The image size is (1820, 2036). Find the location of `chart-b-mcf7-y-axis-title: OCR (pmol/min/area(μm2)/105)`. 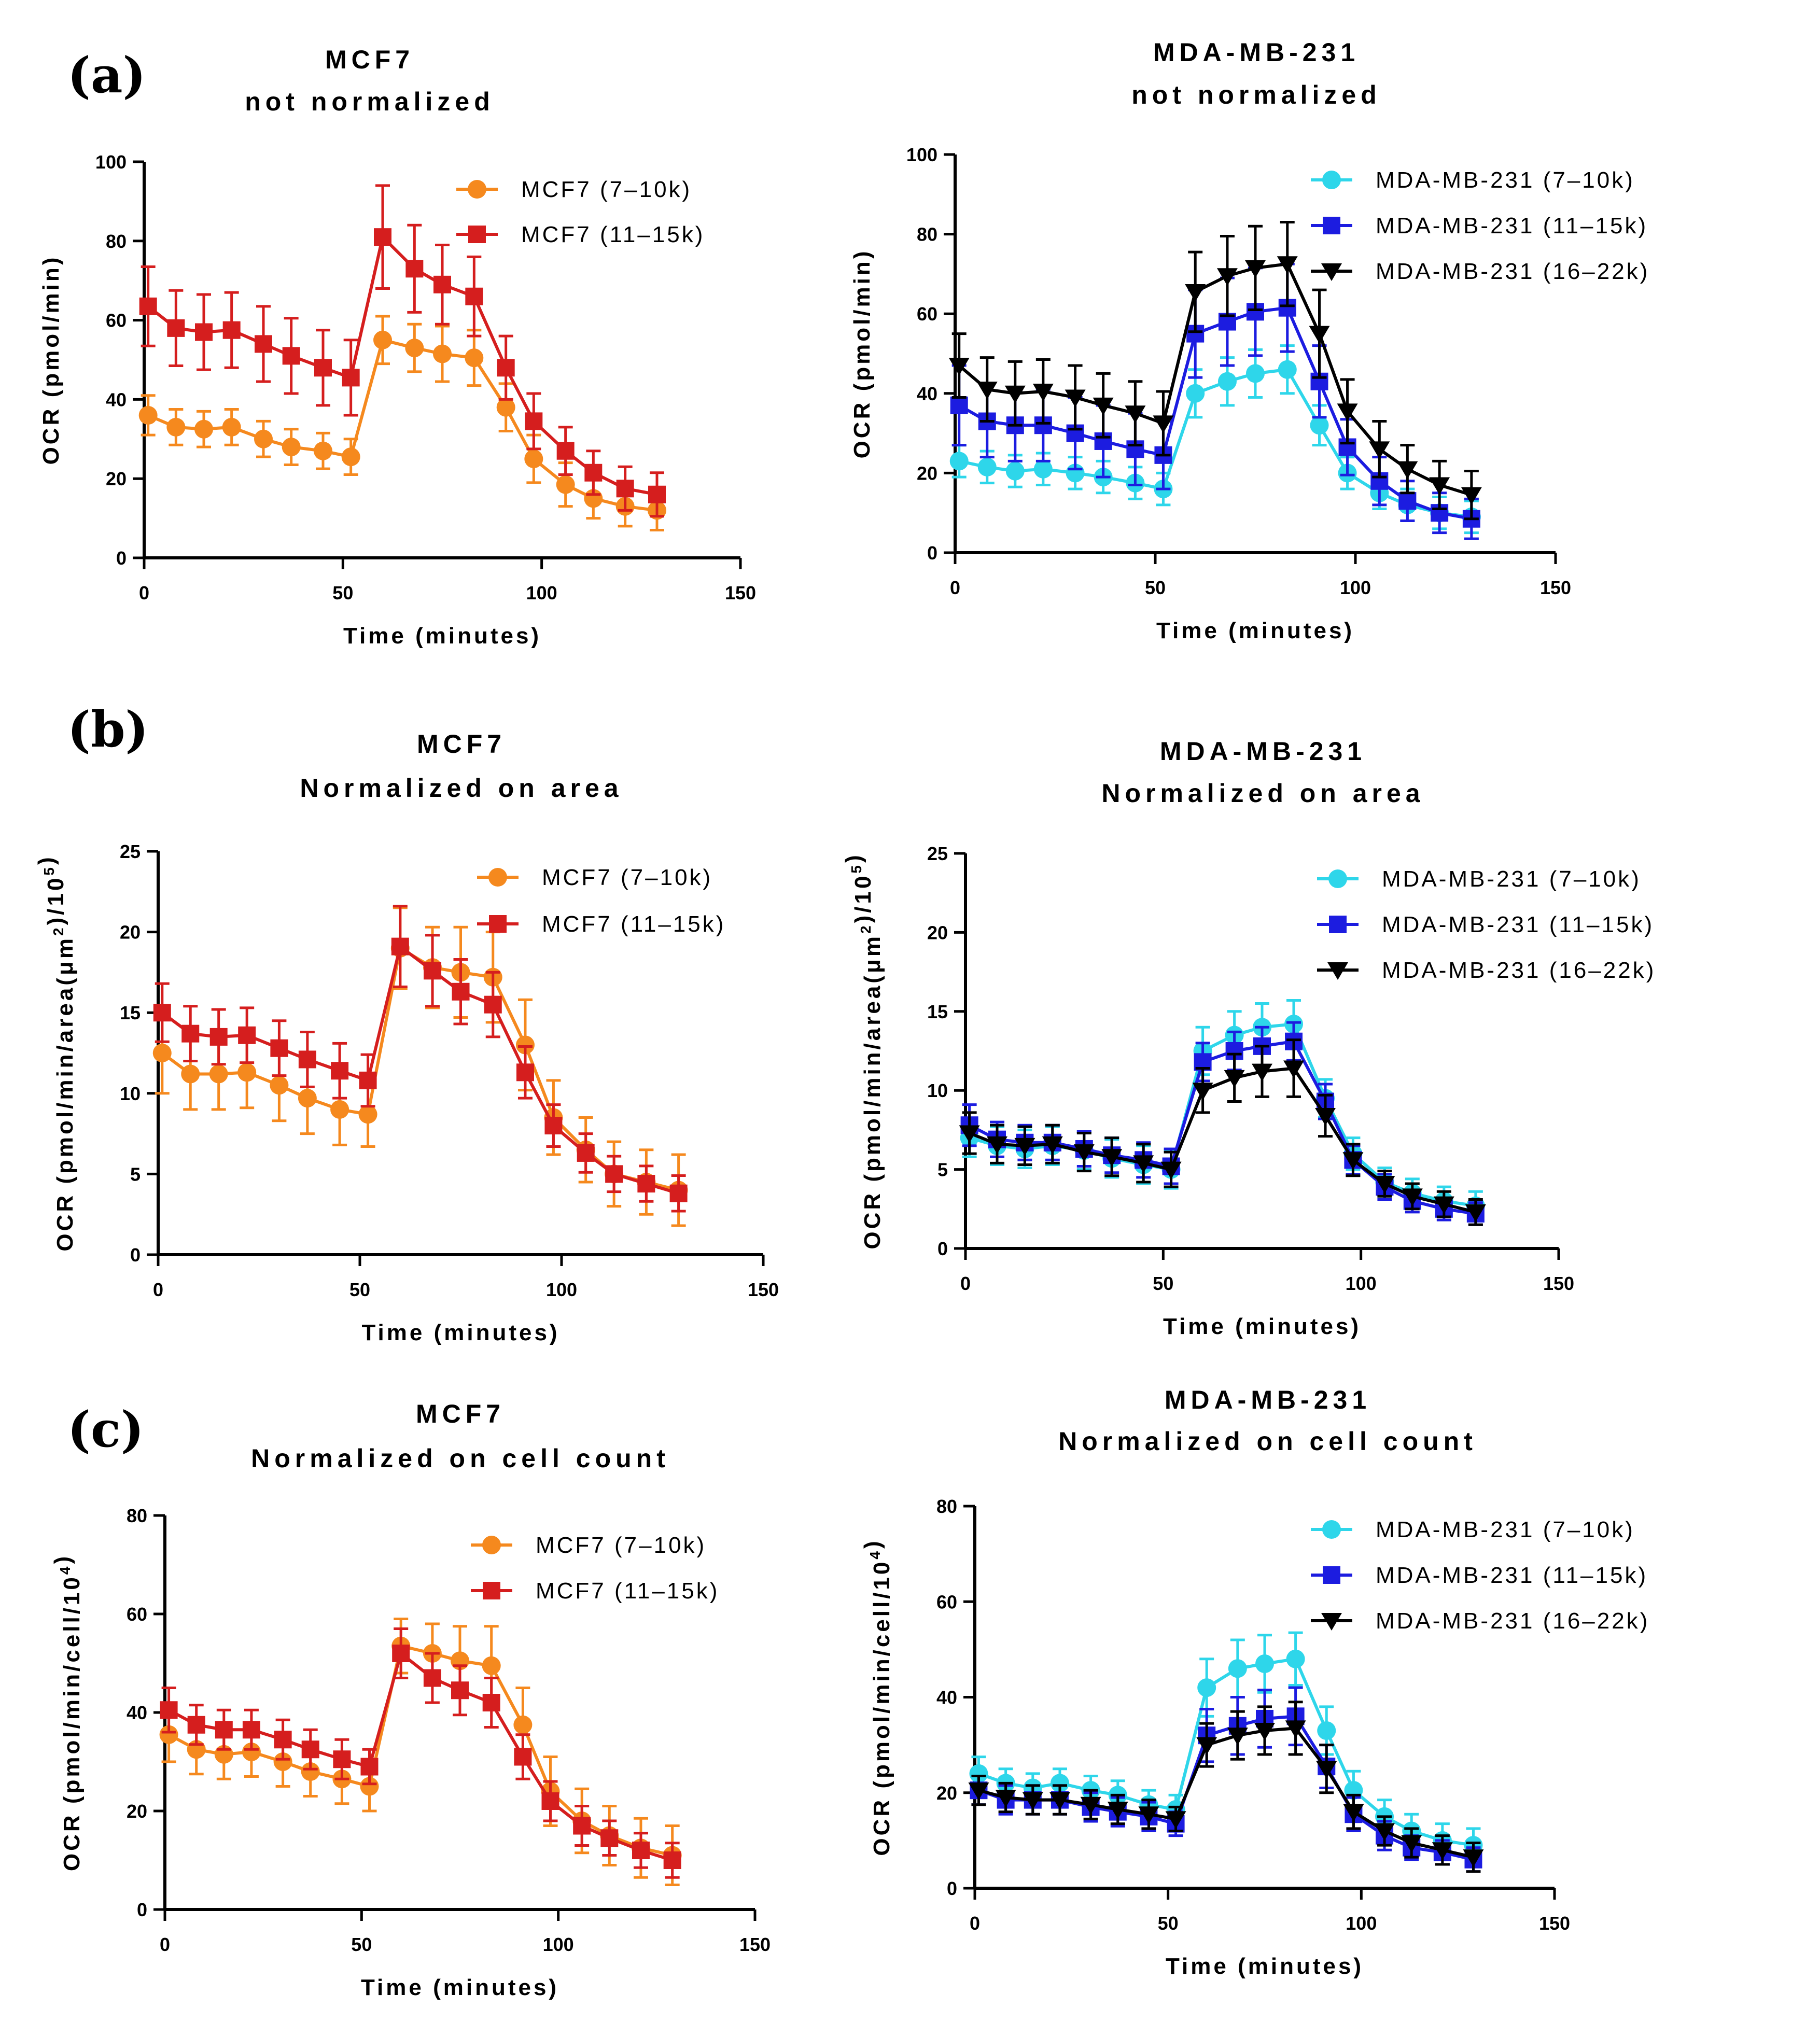

chart-b-mcf7-y-axis-title: OCR (pmol/min/area(μm2)/105) is located at coordinates (56, 1052).